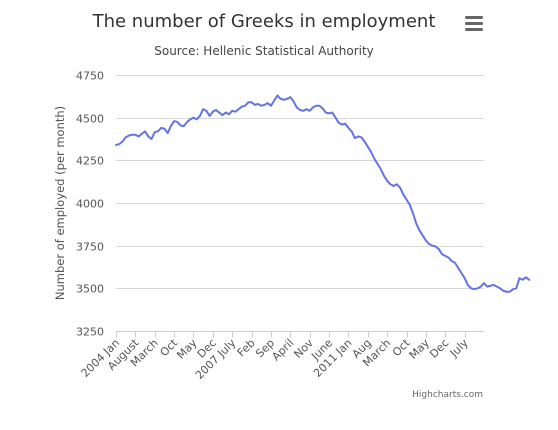 The image size is (558, 430). What do you see at coordinates (264, 21) in the screenshot?
I see `chart-title: The number of Greeks in employment` at bounding box center [264, 21].